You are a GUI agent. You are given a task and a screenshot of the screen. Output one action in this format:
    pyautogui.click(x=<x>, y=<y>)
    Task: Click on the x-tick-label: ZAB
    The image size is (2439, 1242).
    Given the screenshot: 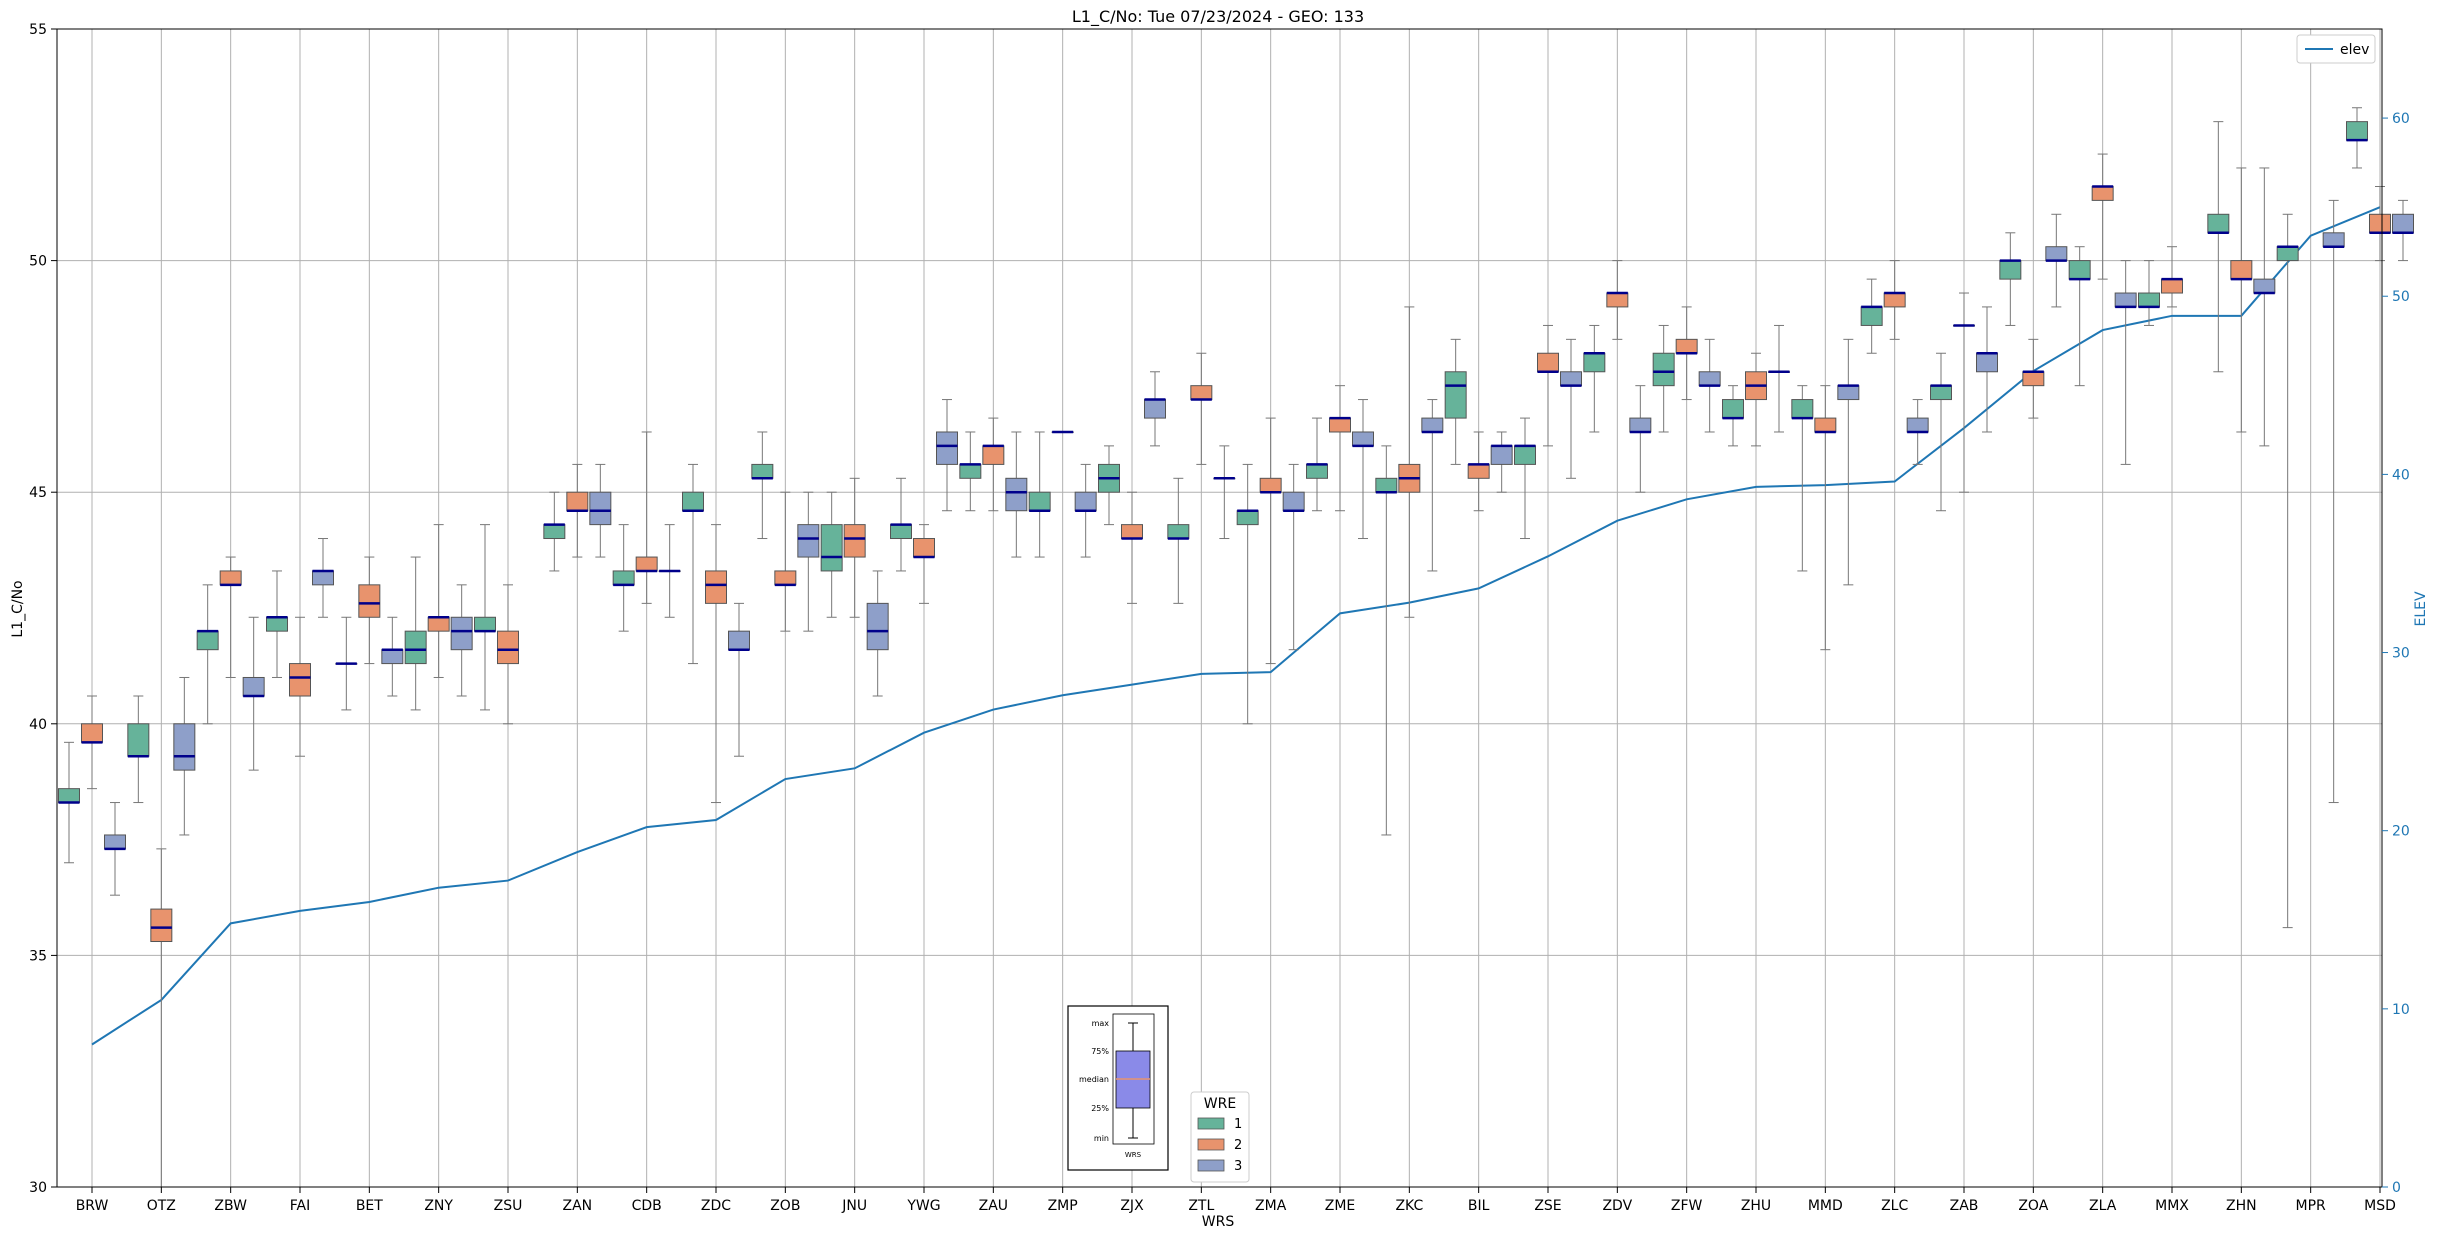 What is the action you would take?
    pyautogui.click(x=1964, y=1206)
    